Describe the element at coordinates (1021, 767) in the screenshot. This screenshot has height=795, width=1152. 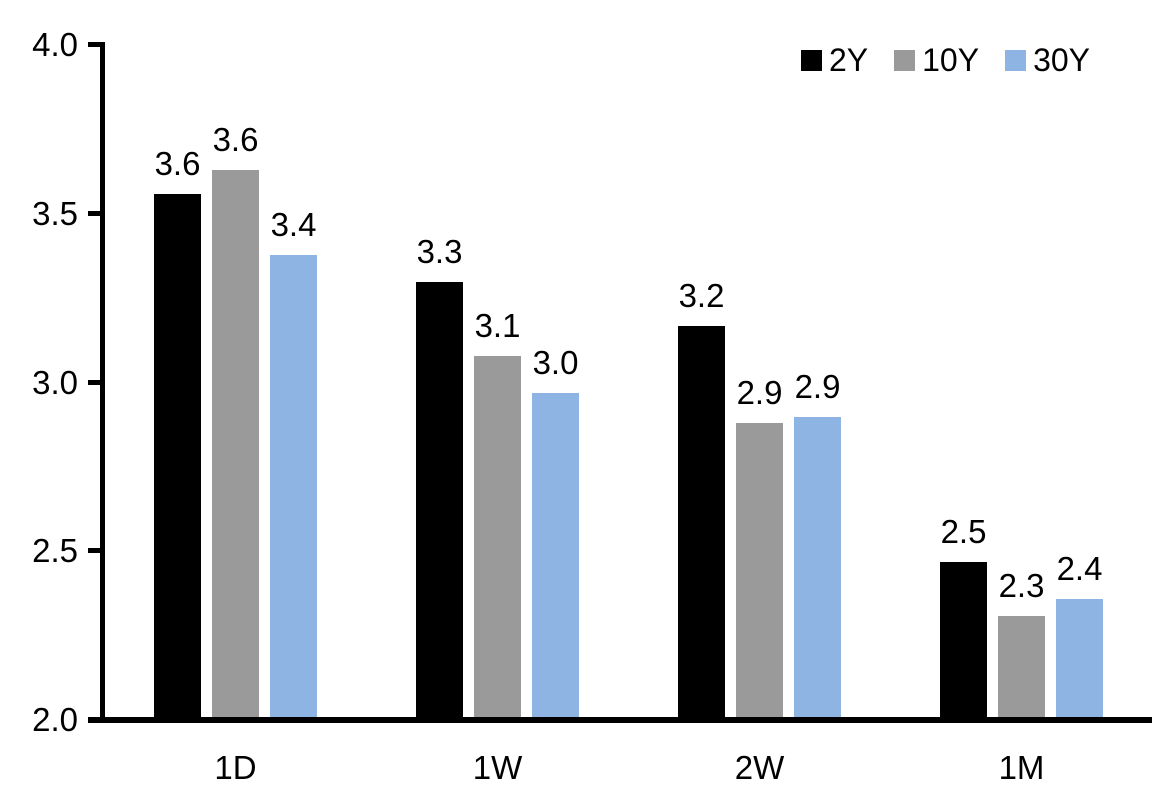
I see `x-axis-category-label: 1M` at that location.